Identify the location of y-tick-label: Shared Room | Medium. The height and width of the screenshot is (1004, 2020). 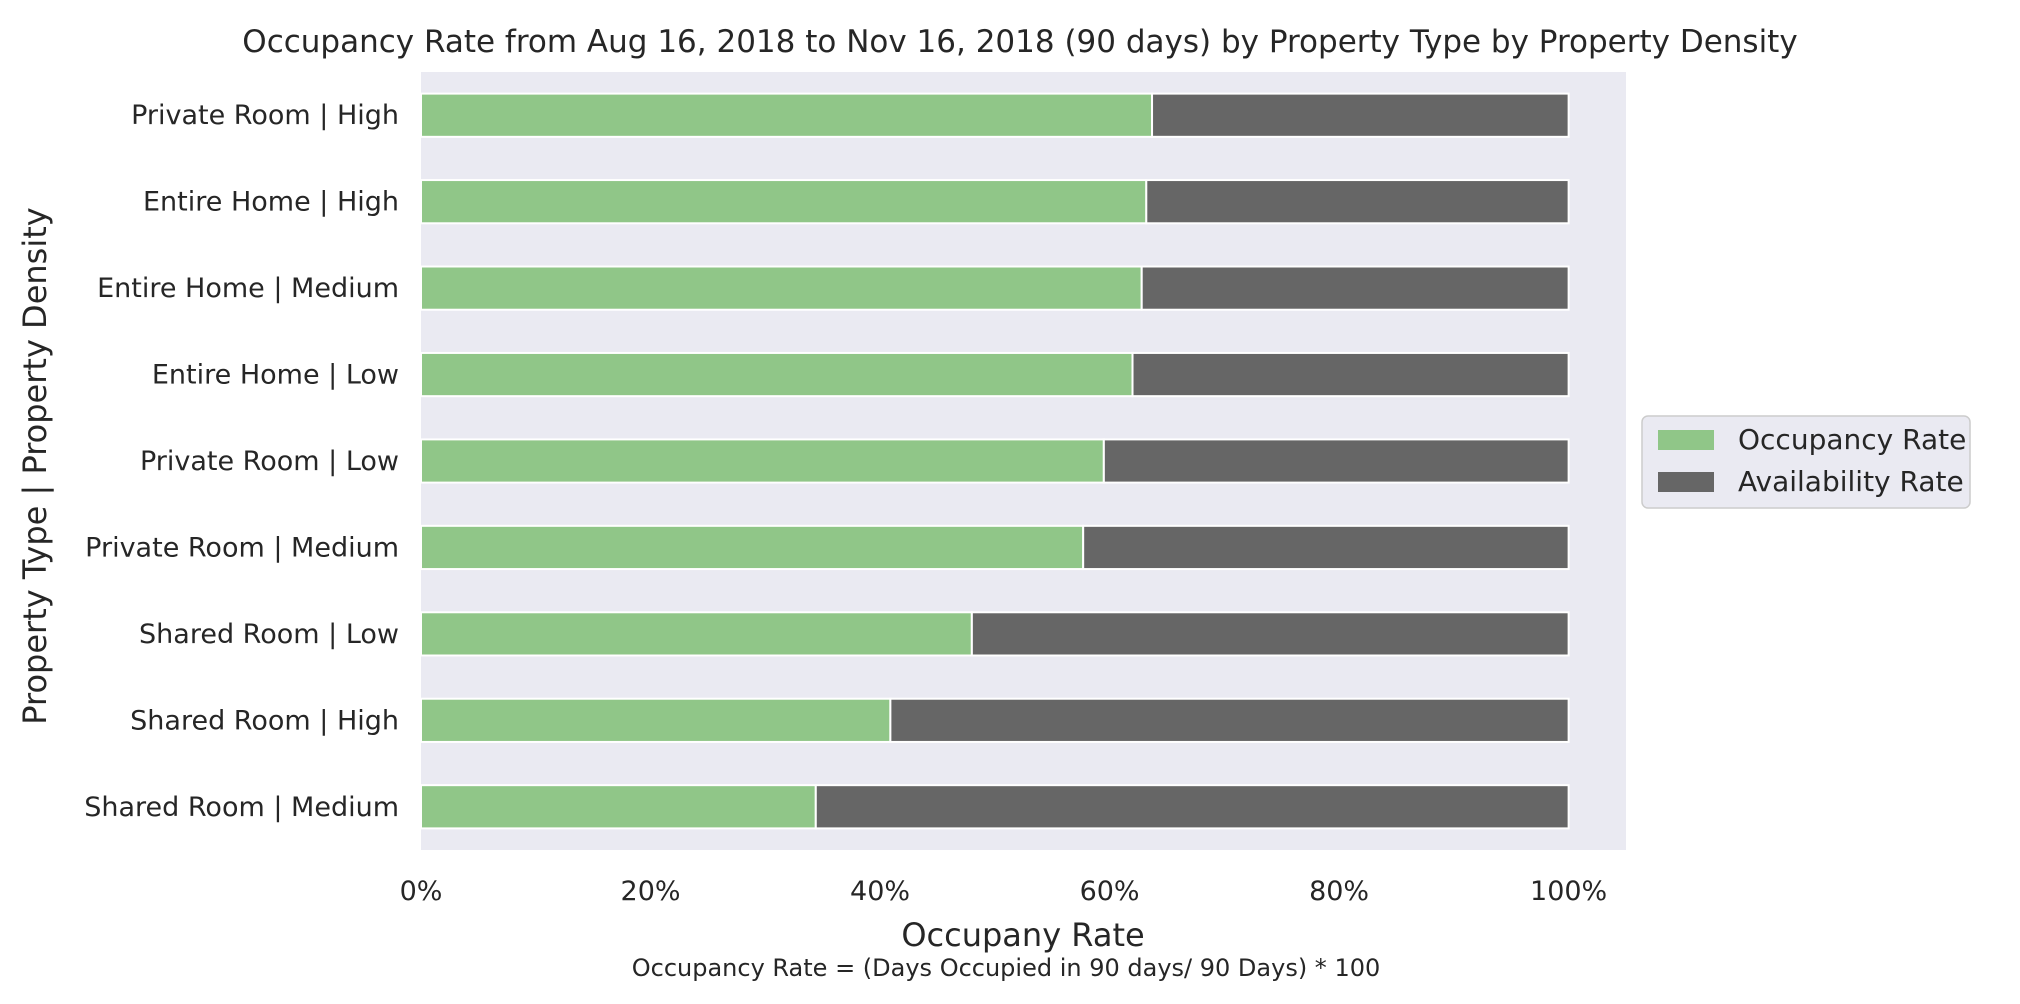
(241, 807).